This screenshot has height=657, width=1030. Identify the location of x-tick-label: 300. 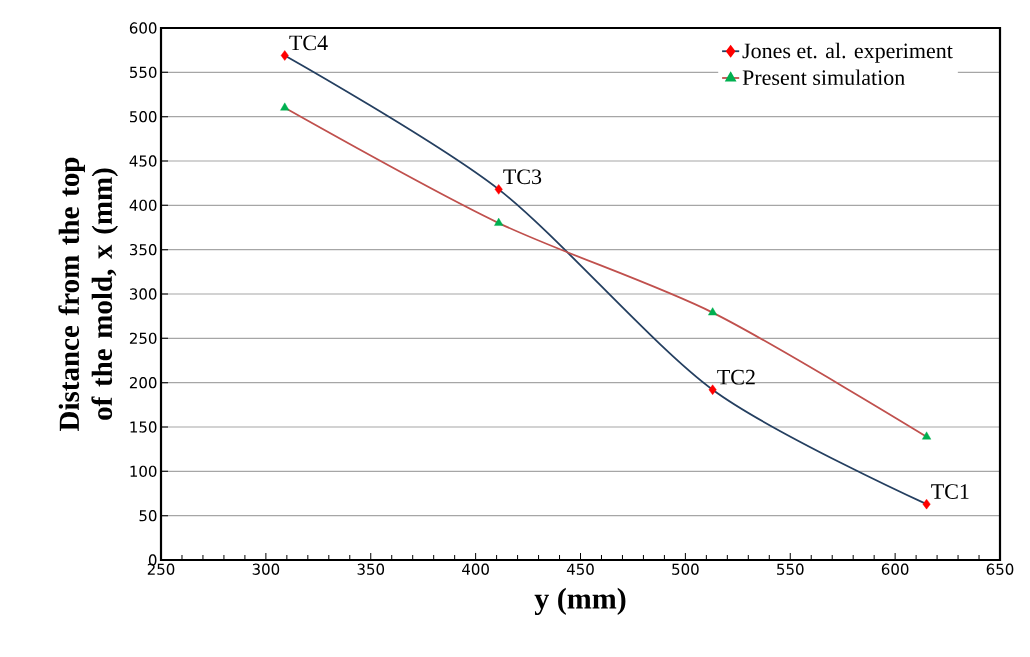
(266, 569).